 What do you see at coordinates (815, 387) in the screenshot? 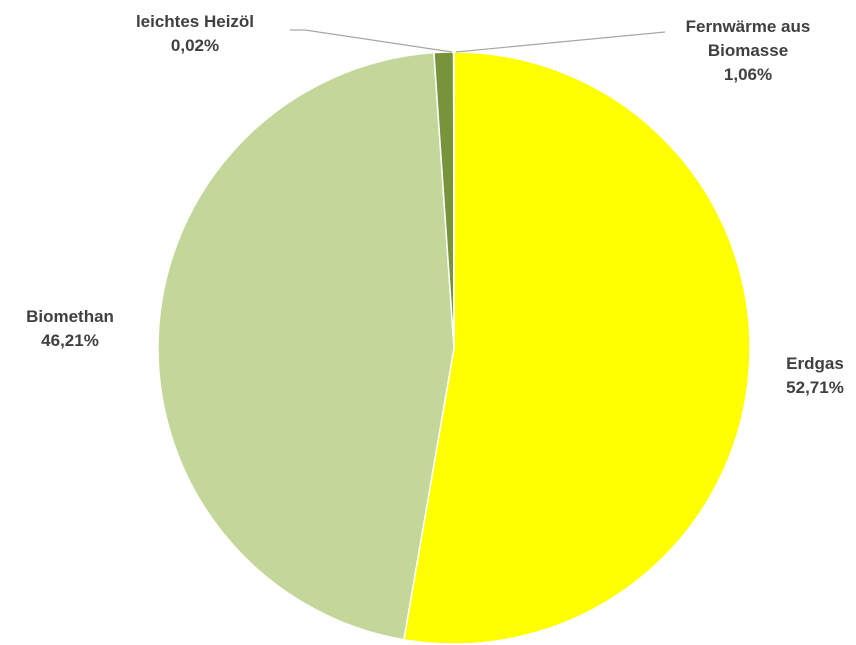
I see `value-label: 52,71%` at bounding box center [815, 387].